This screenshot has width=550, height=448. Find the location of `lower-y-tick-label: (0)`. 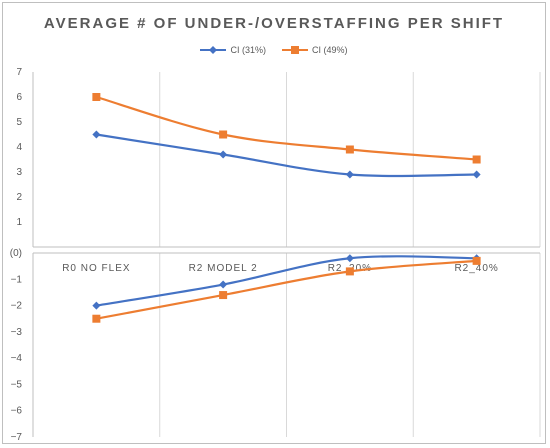

lower-y-tick-label: (0) is located at coordinates (16, 253).